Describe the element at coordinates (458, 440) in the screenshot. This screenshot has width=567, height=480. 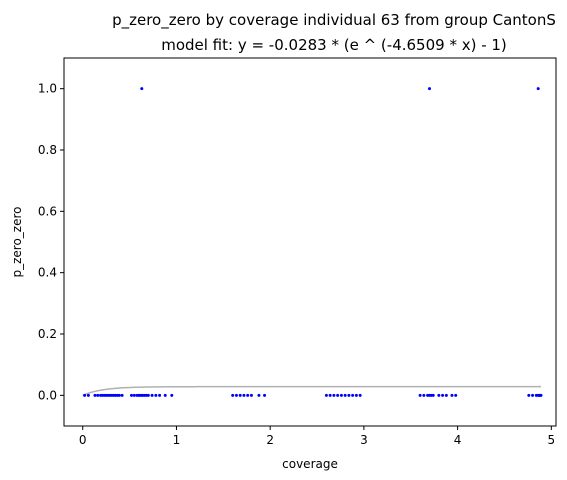
I see `x-tick-label: 4` at that location.